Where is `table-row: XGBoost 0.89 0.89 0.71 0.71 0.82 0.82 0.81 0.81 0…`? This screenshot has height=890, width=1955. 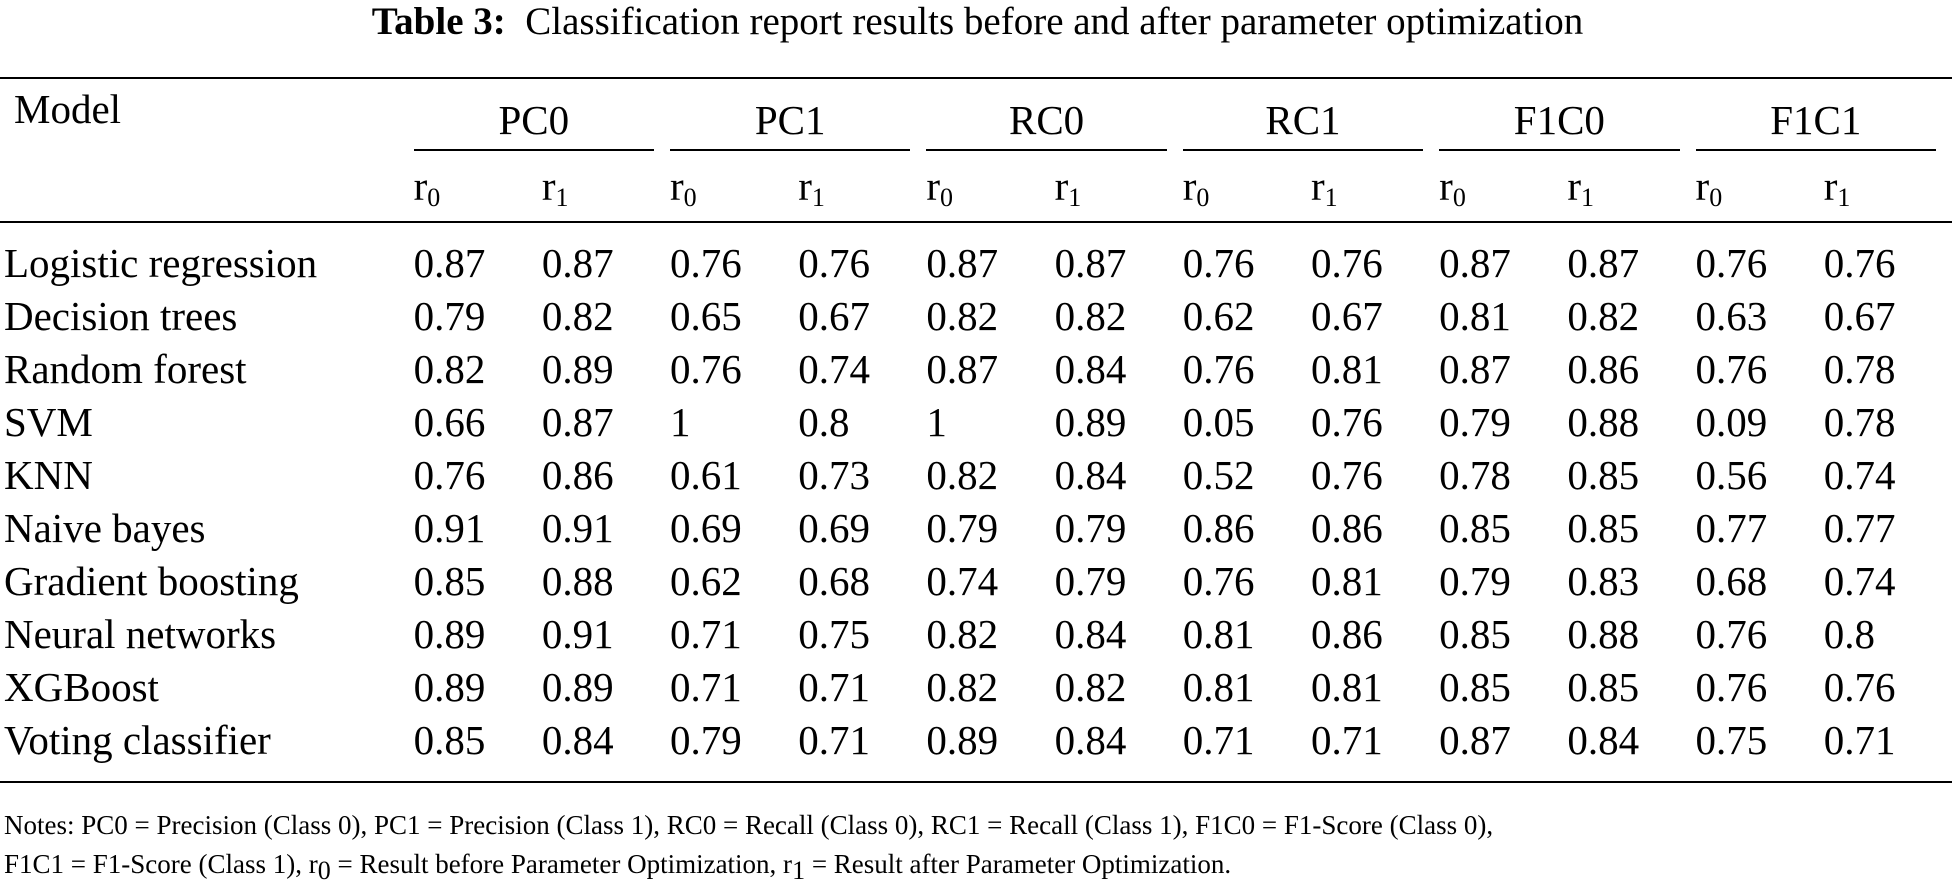
table-row: XGBoost 0.89 0.89 0.71 0.71 0.82 0.82 0.81 0.81 0… is located at coordinates (976, 687).